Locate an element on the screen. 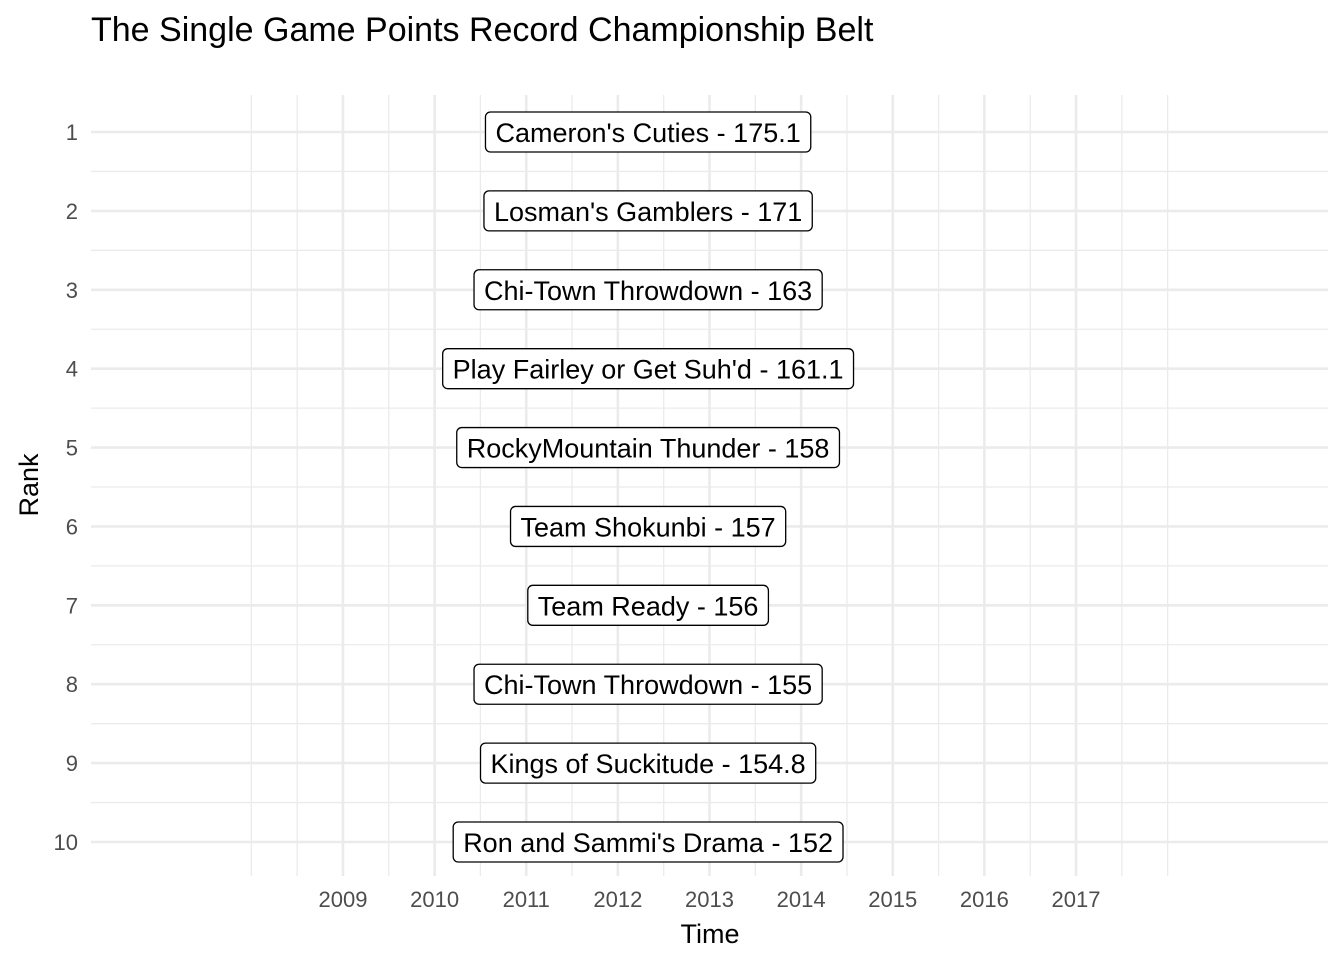  y-tick-label: 4 is located at coordinates (72, 369).